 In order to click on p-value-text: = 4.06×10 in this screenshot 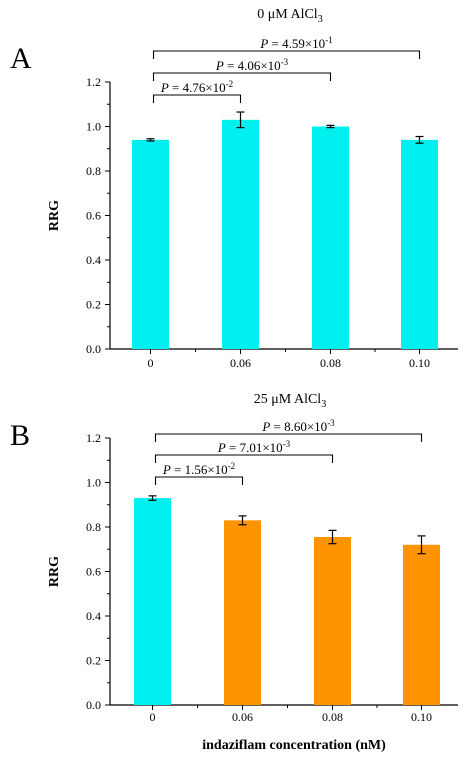, I will do `click(252, 65)`.